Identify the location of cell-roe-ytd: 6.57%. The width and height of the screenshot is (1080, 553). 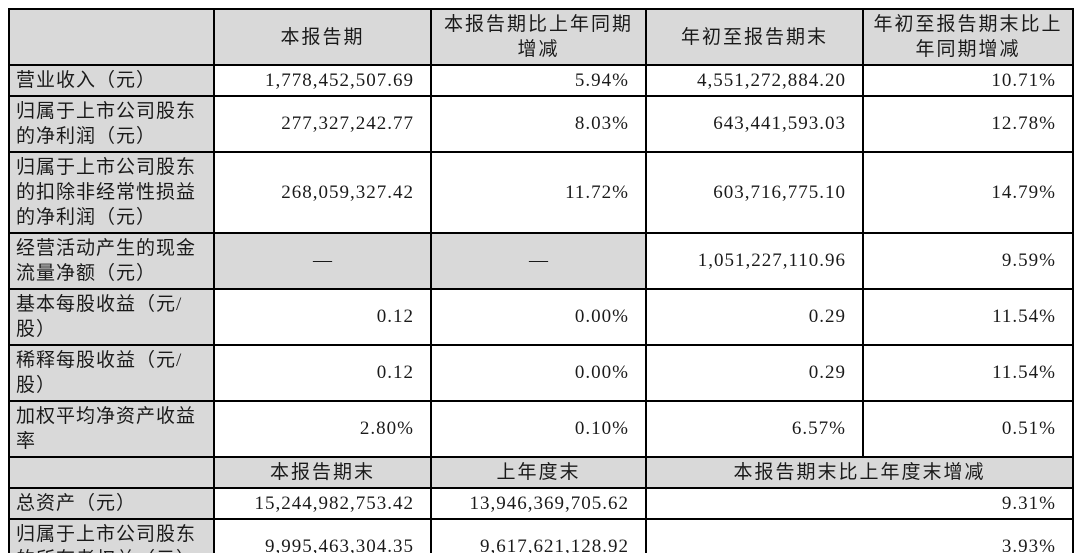
(754, 429).